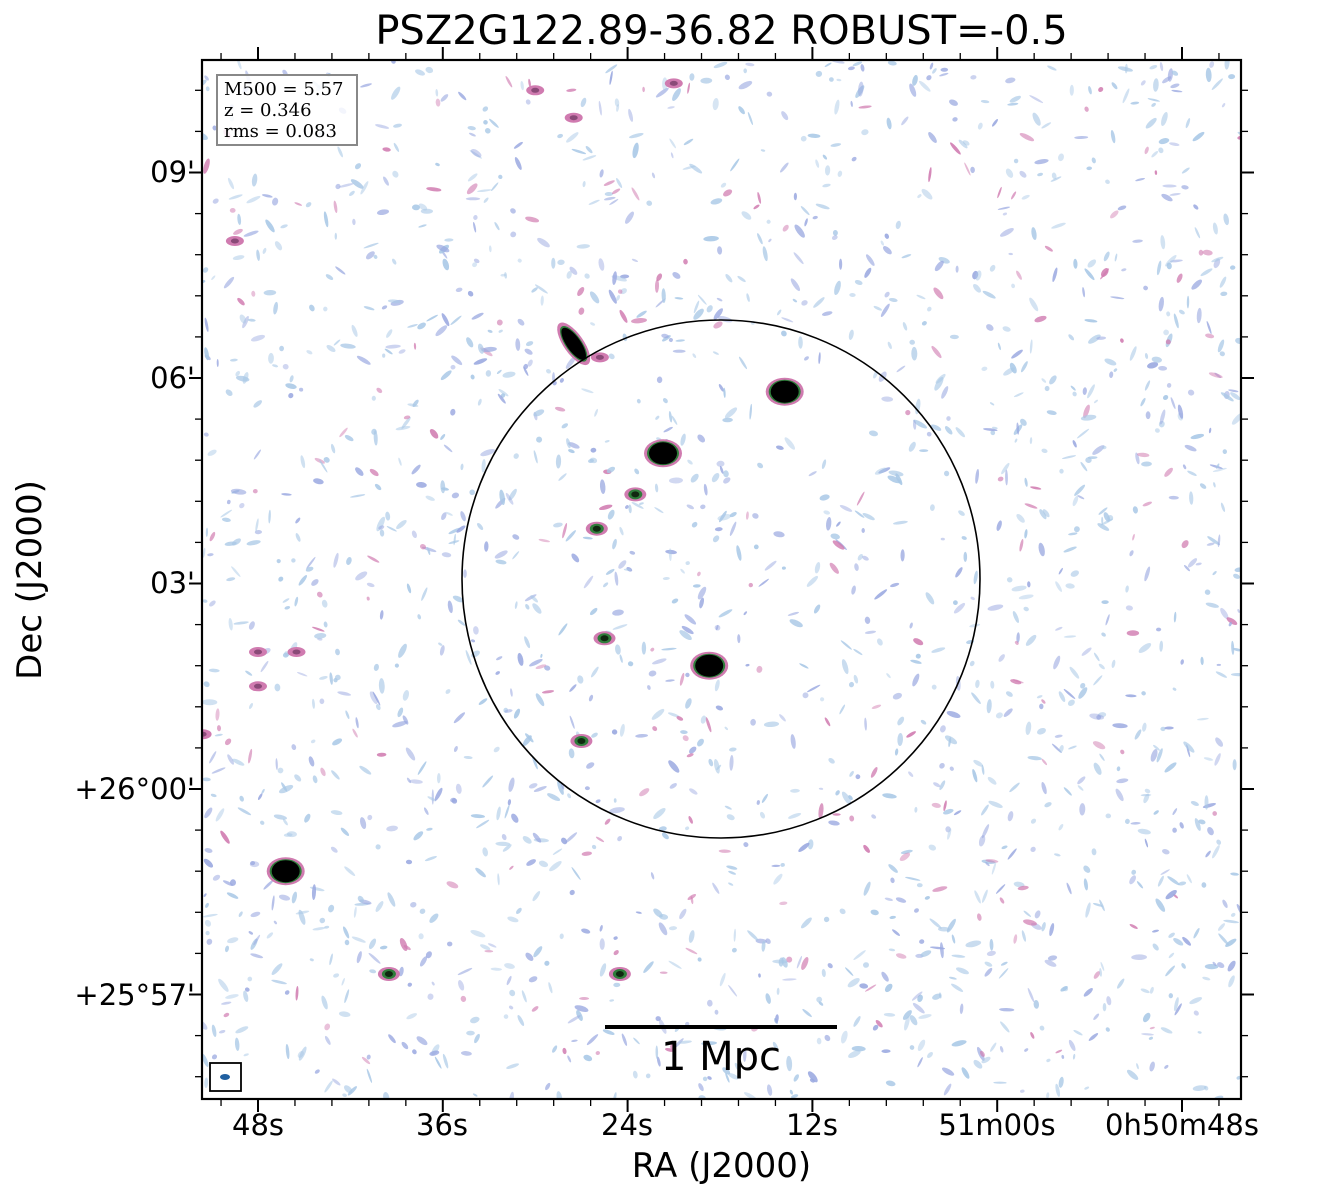 This screenshot has height=1200, width=1321. I want to click on radio-source, so click(784, 391).